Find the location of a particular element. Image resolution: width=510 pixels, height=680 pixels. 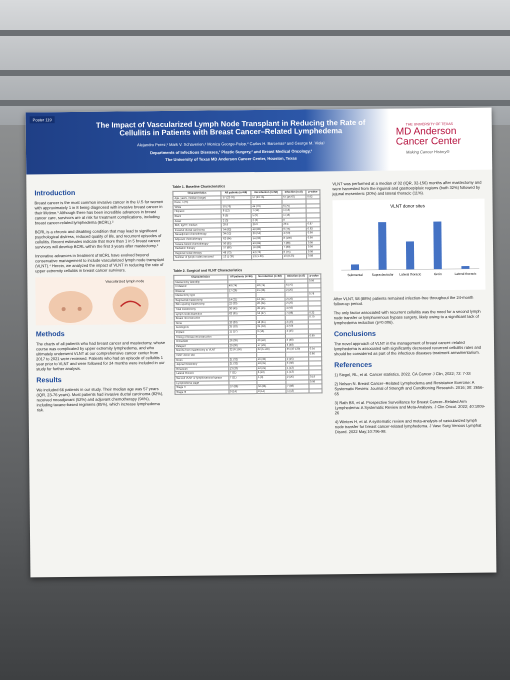

section-heading: Conclusions is located at coordinates (354, 334).